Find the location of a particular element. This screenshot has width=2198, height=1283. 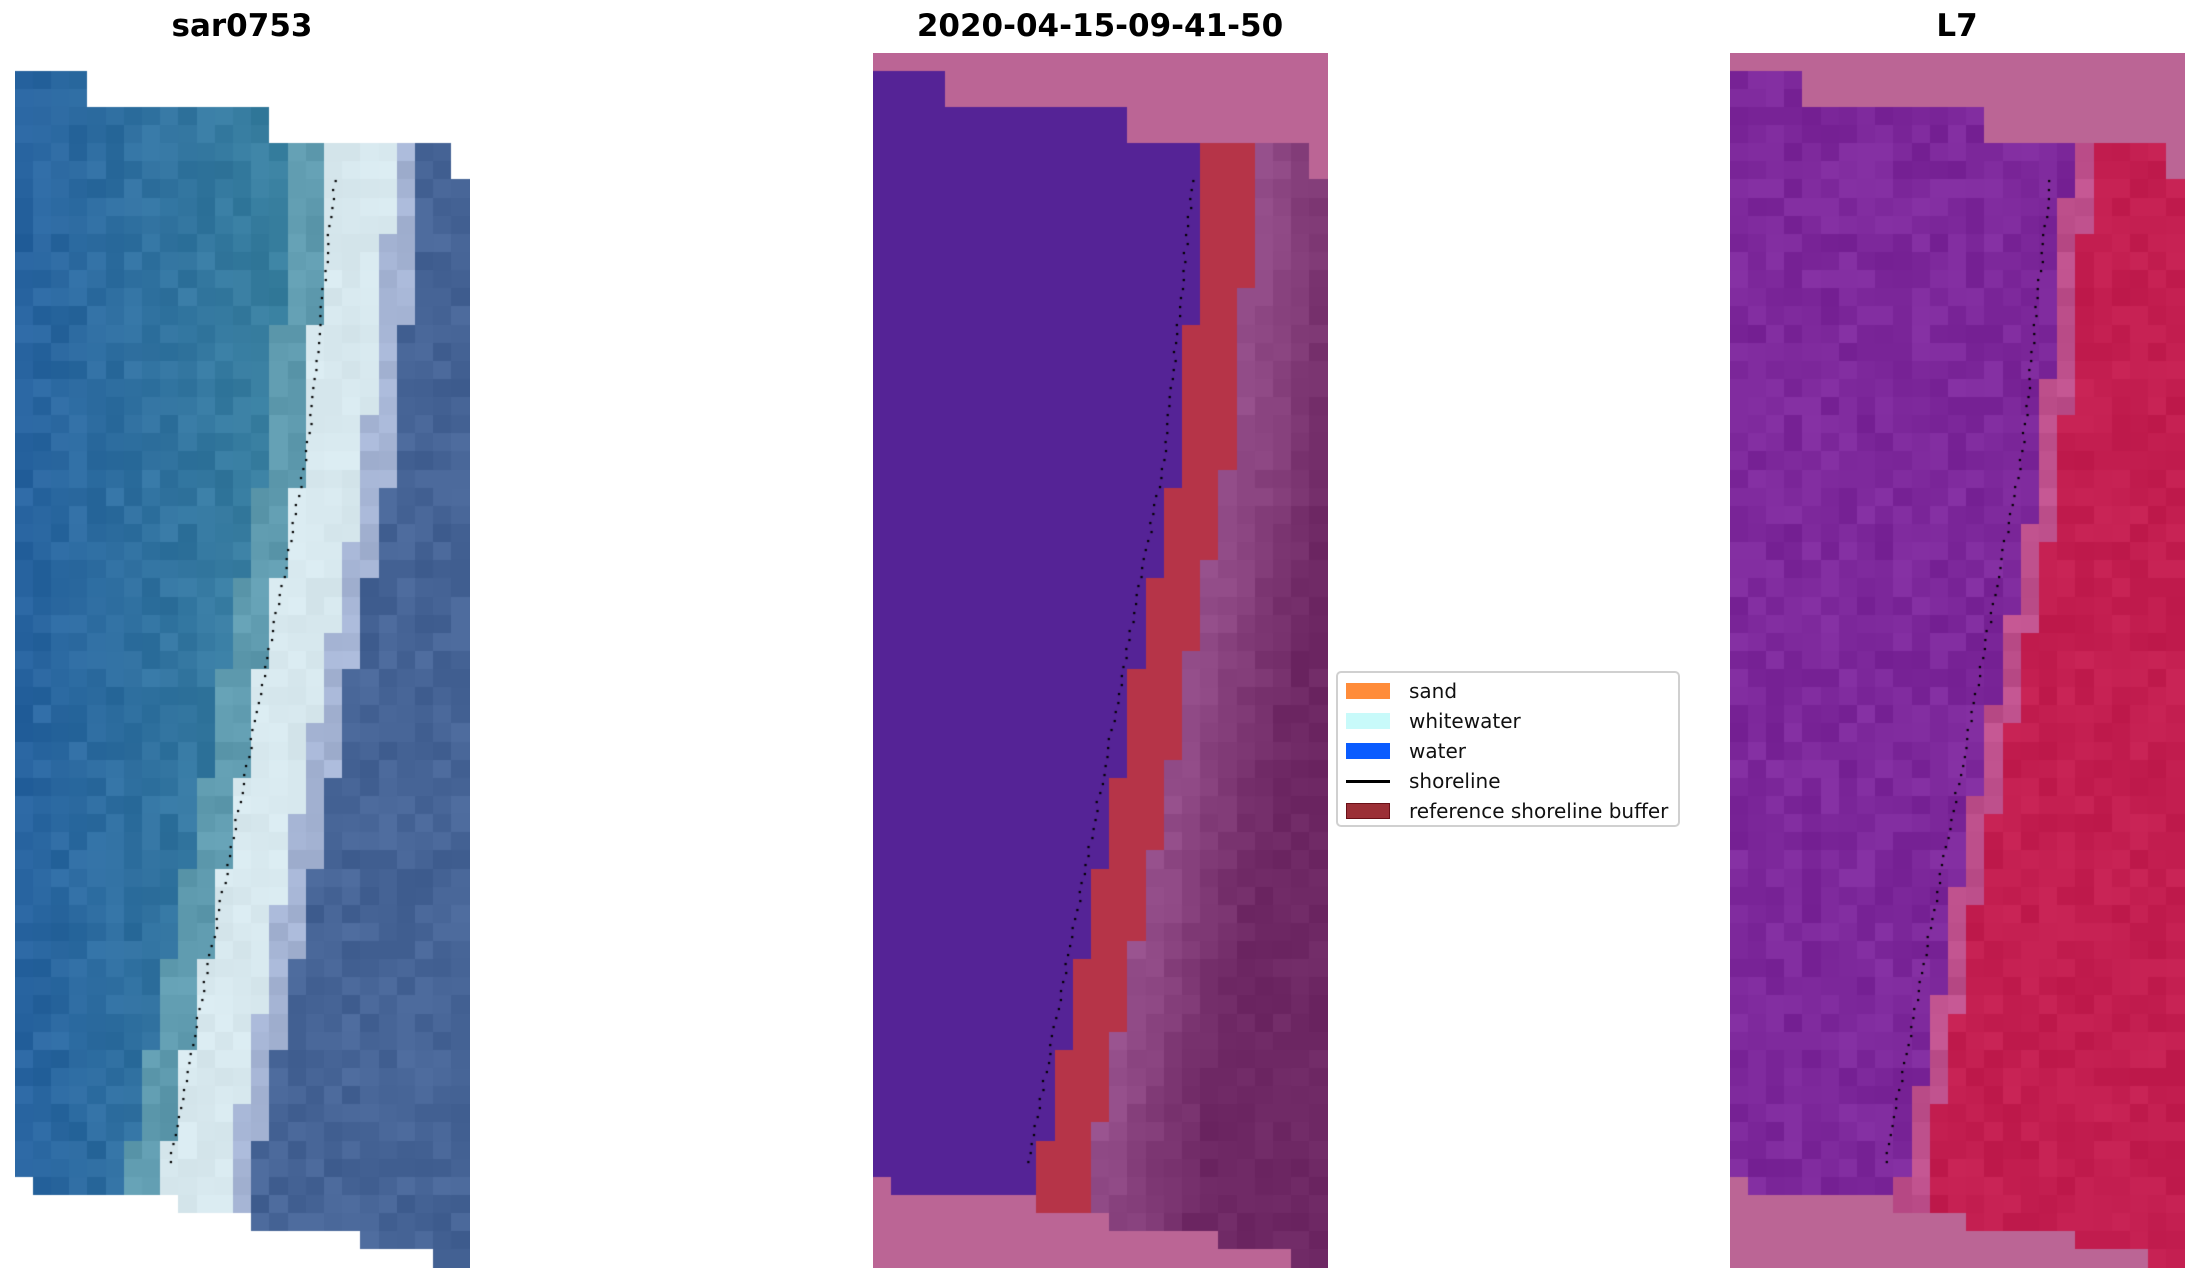

whitewater-swatch is located at coordinates (1368, 721).